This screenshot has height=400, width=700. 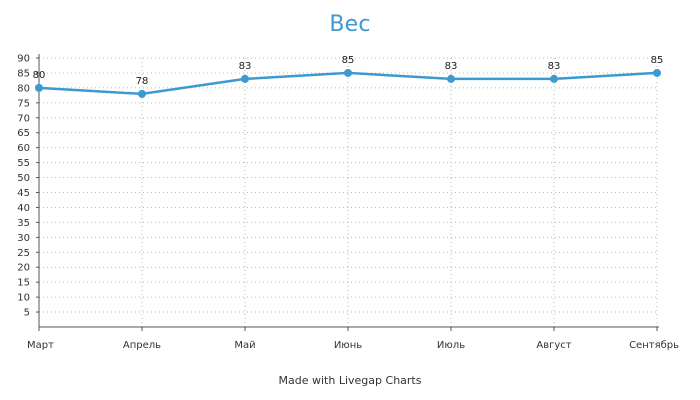 What do you see at coordinates (40, 345) in the screenshot?
I see `x-tick-label: Март` at bounding box center [40, 345].